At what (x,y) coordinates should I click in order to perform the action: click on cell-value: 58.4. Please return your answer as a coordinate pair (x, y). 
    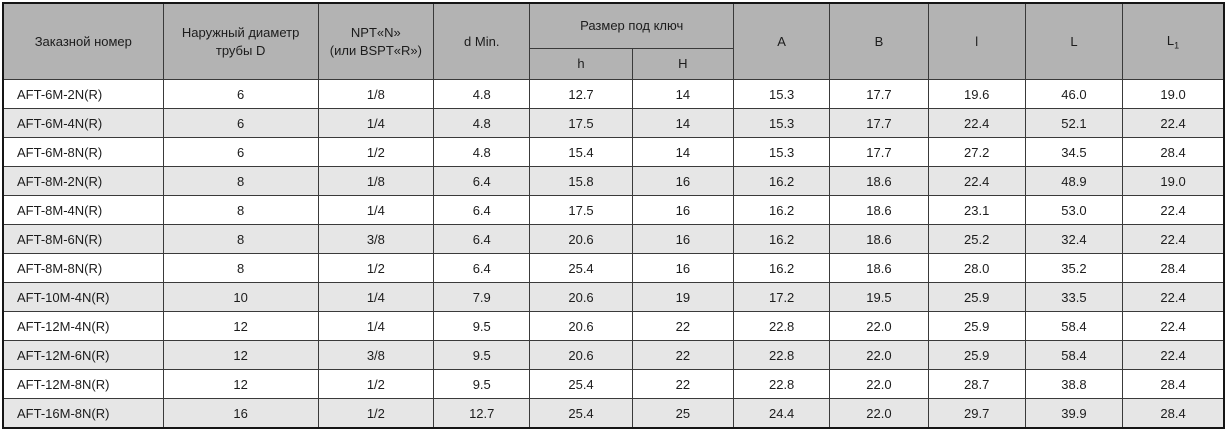
    Looking at the image, I should click on (1074, 326).